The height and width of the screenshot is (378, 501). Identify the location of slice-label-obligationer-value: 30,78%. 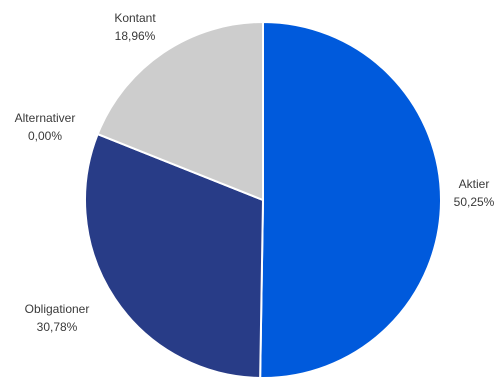
(57, 327).